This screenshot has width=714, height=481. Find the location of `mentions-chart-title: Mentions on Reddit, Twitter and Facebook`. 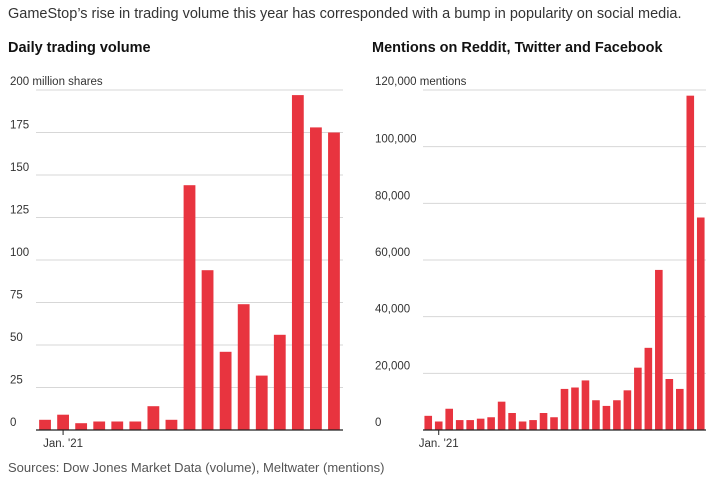

mentions-chart-title: Mentions on Reddit, Twitter and Facebook is located at coordinates (517, 48).